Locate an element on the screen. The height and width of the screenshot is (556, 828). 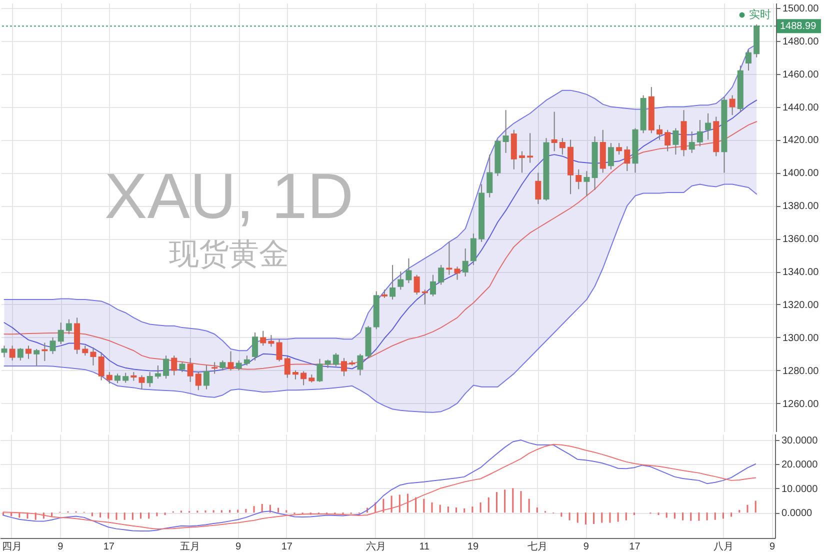
x-tick-label: 19 is located at coordinates (473, 547).